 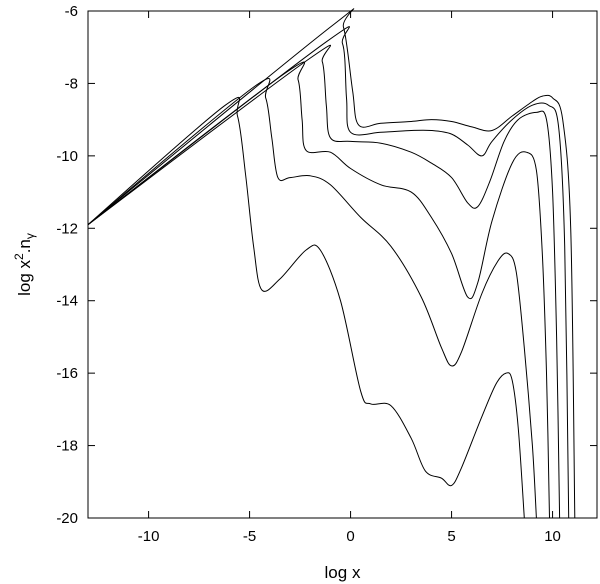 I want to click on y-tick-label: -8, so click(x=71, y=83).